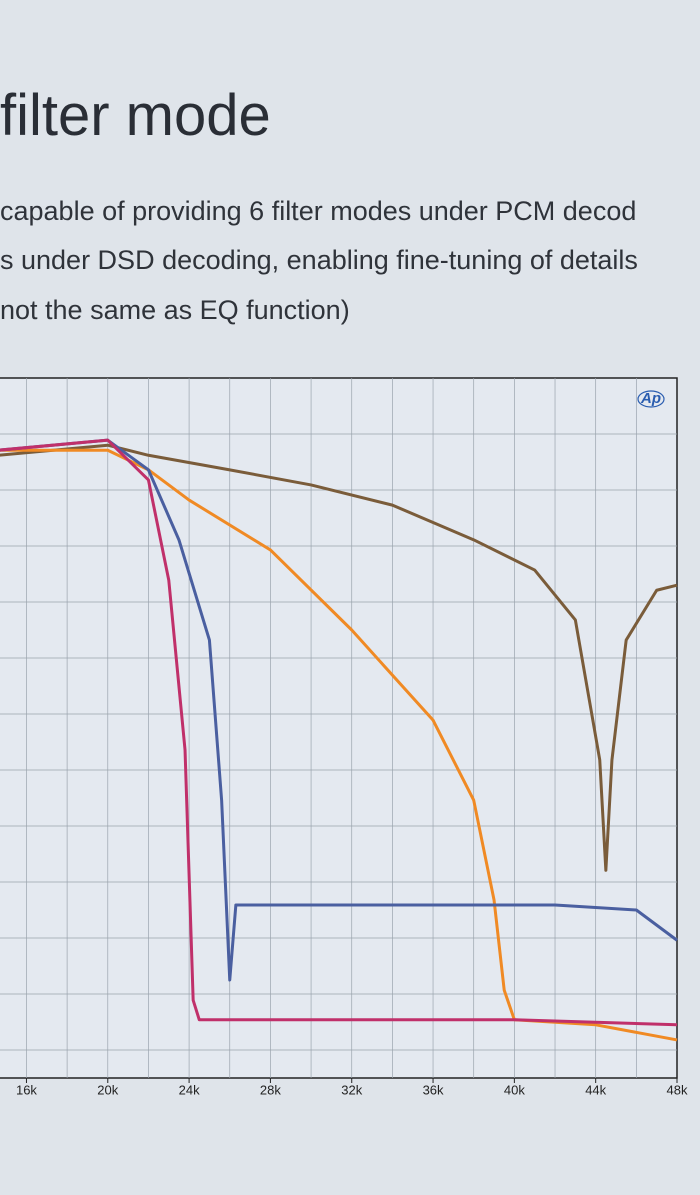 The width and height of the screenshot is (700, 1195). Describe the element at coordinates (595, 1089) in the screenshot. I see `x-tick-label: 44k` at that location.